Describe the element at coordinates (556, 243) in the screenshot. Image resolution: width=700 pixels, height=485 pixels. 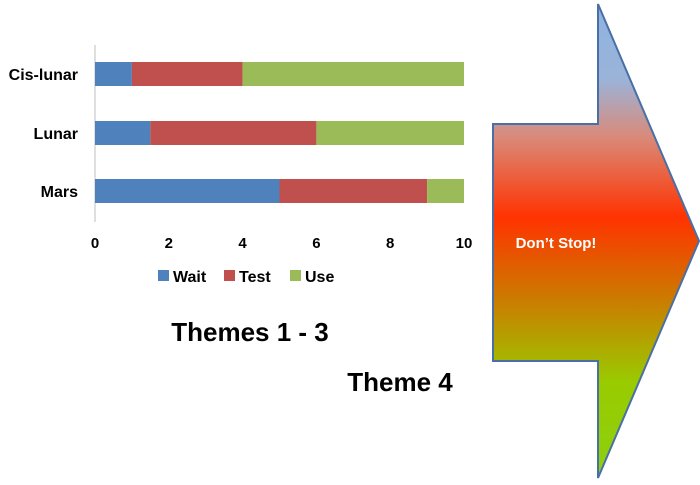
I see `arrow-label: Don’t Stop!` at that location.